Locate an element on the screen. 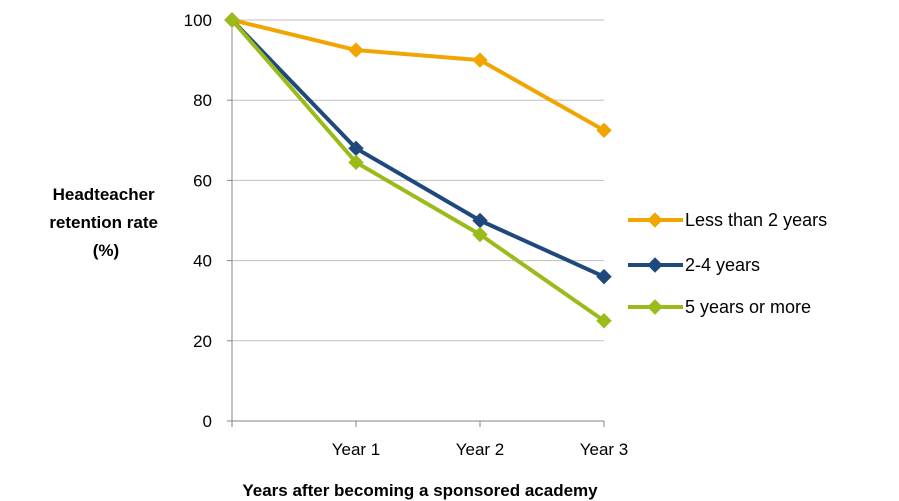 The width and height of the screenshot is (899, 501). legend-label: 5 years or more is located at coordinates (748, 307).